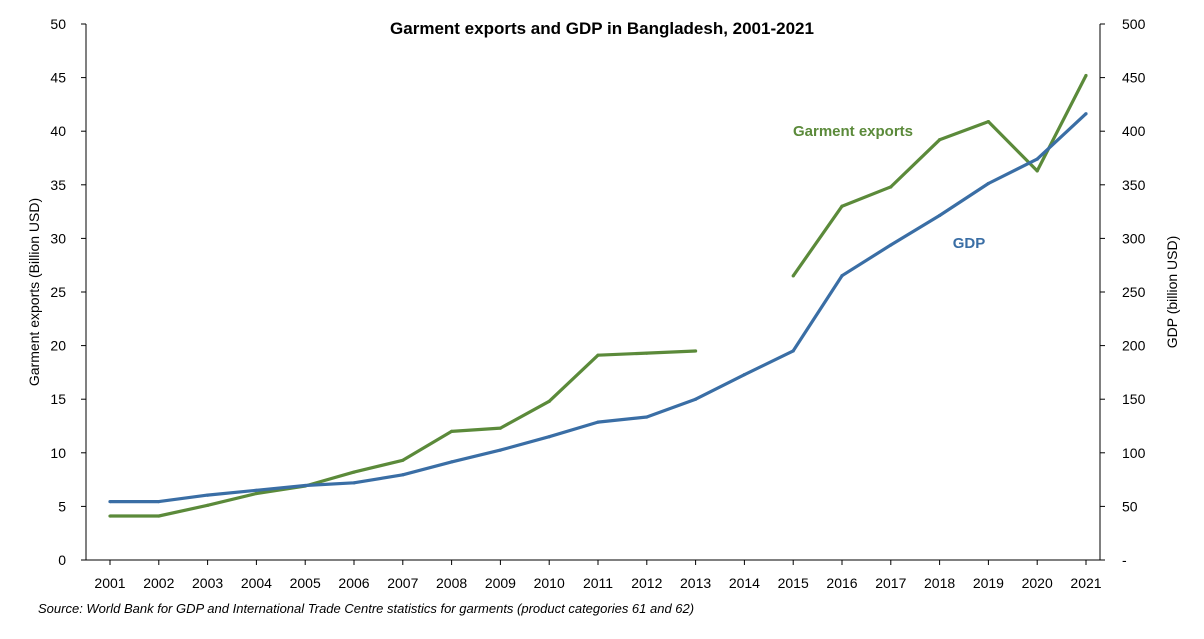  What do you see at coordinates (353, 583) in the screenshot?
I see `x-tick-label: 2006` at bounding box center [353, 583].